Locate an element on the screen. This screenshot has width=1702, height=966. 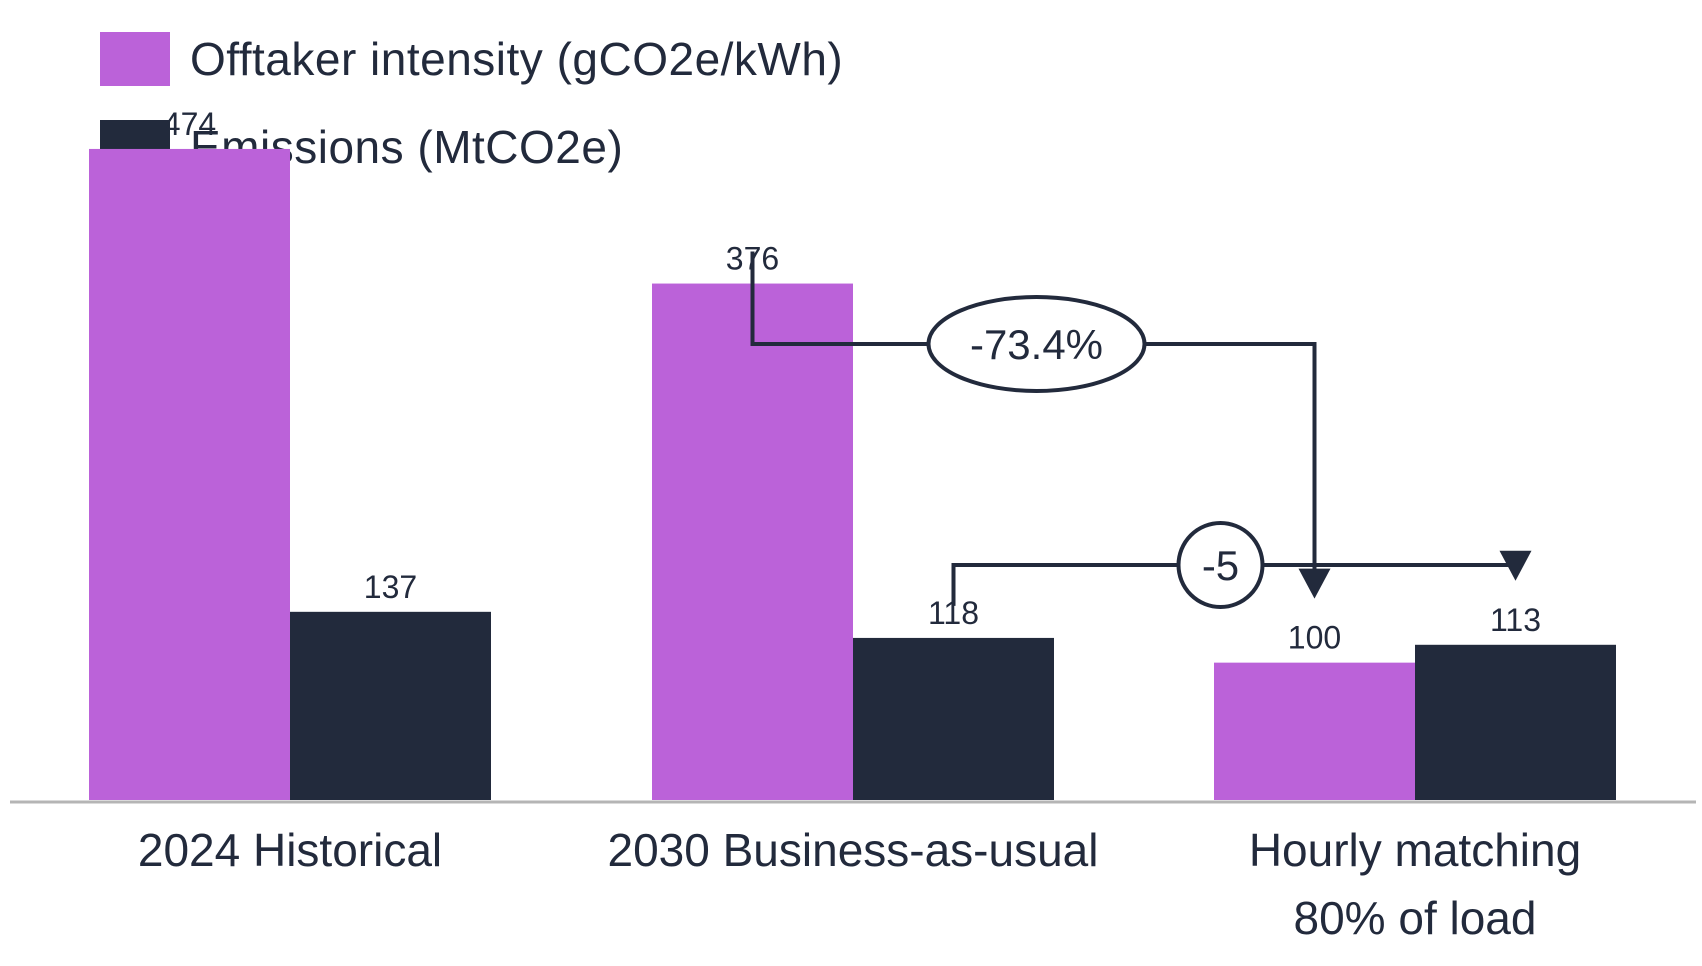
bar-series0-cat1 is located at coordinates (752, 541).